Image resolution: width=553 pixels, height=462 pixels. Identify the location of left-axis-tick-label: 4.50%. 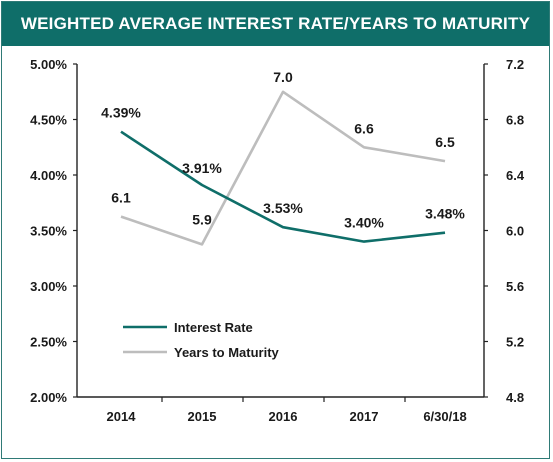
(48, 120).